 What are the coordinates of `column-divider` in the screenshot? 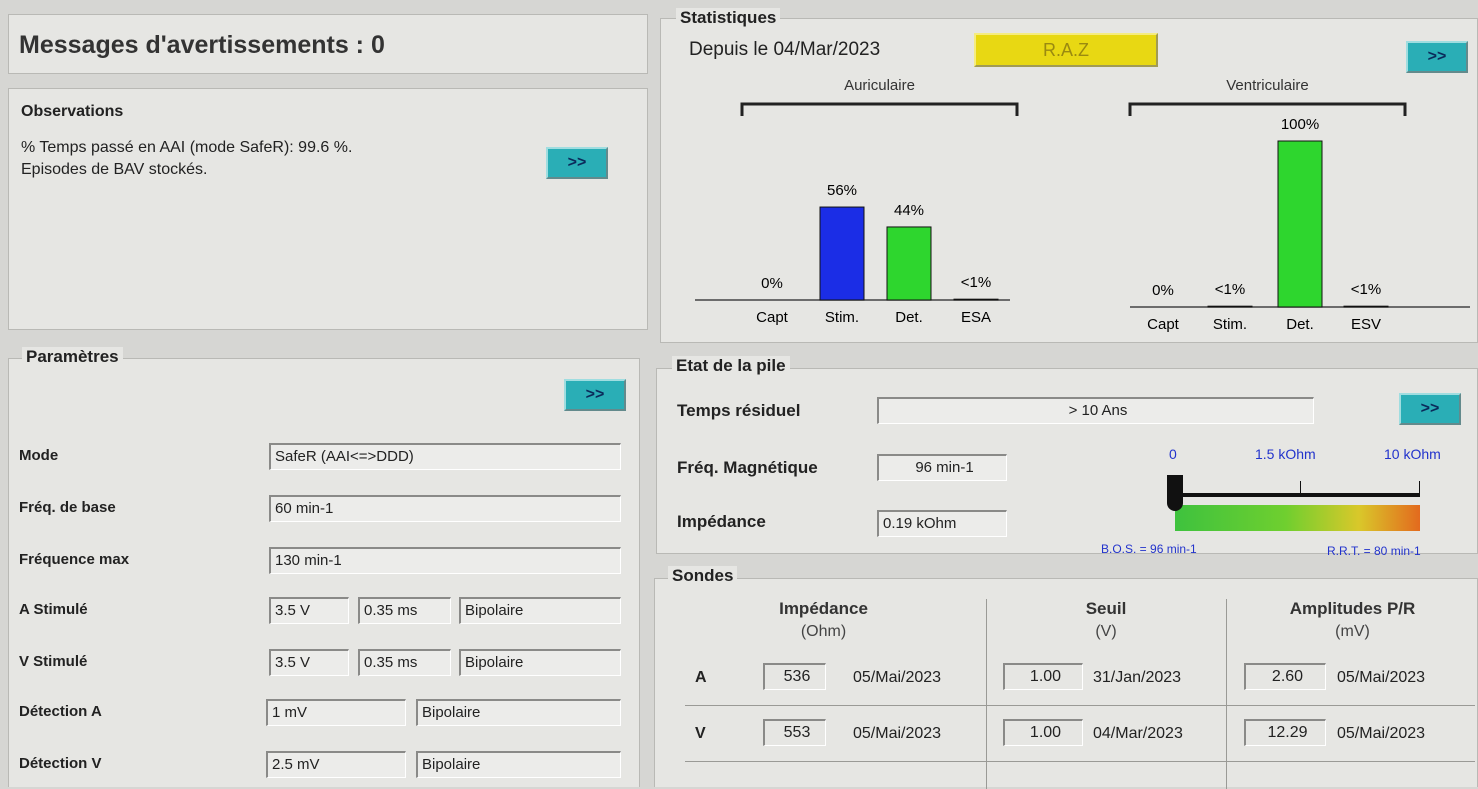 It's located at (986, 694).